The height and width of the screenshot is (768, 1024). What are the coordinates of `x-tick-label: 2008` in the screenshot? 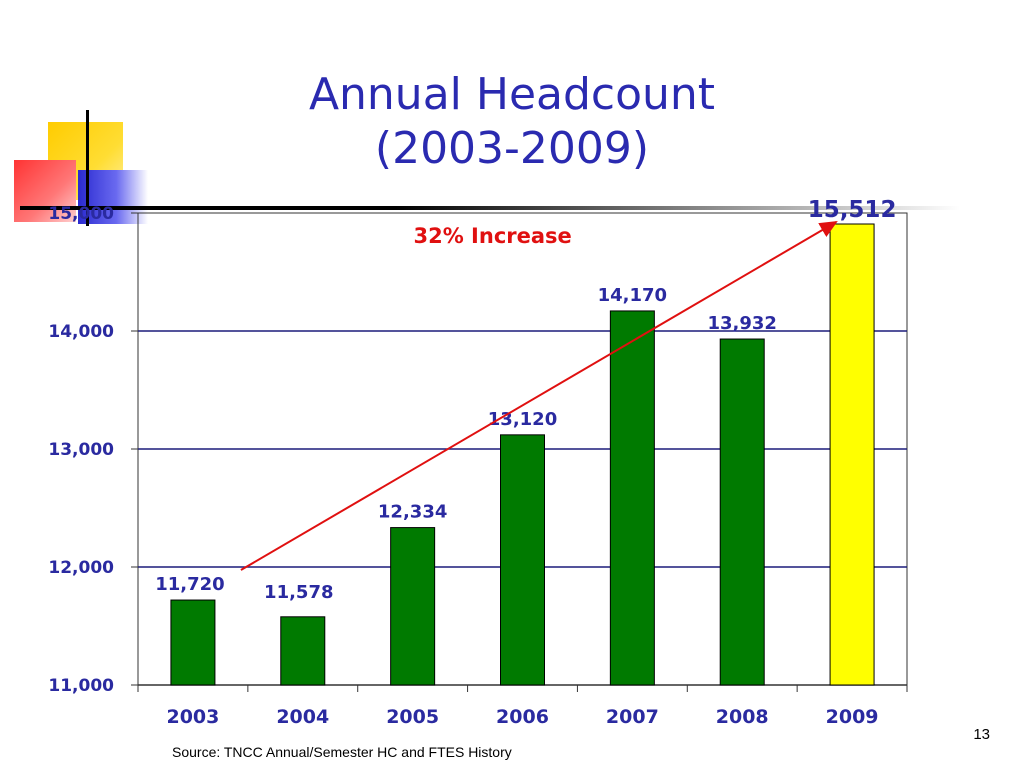 It's located at (742, 717).